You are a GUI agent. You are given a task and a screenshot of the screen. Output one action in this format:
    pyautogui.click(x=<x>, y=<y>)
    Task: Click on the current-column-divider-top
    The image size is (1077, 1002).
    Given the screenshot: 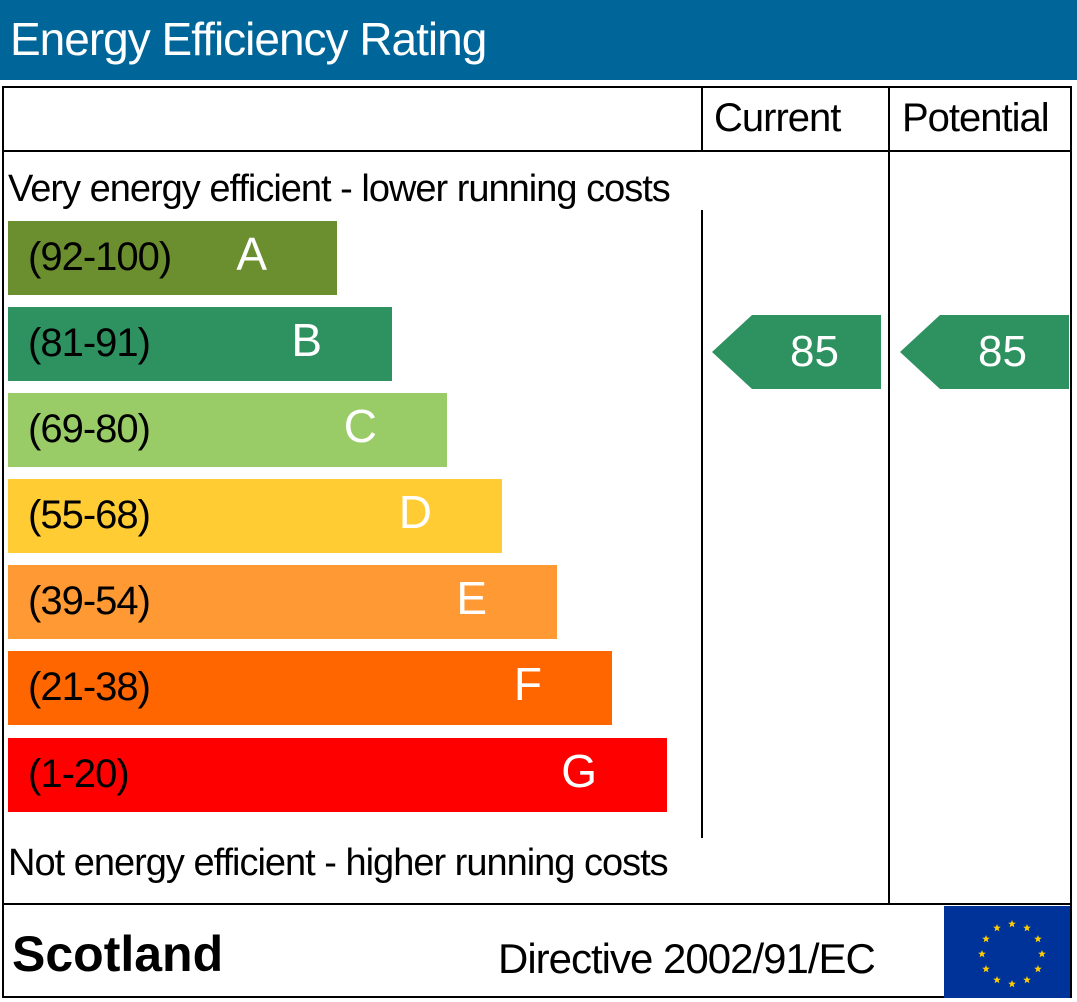 What is the action you would take?
    pyautogui.click(x=702, y=119)
    